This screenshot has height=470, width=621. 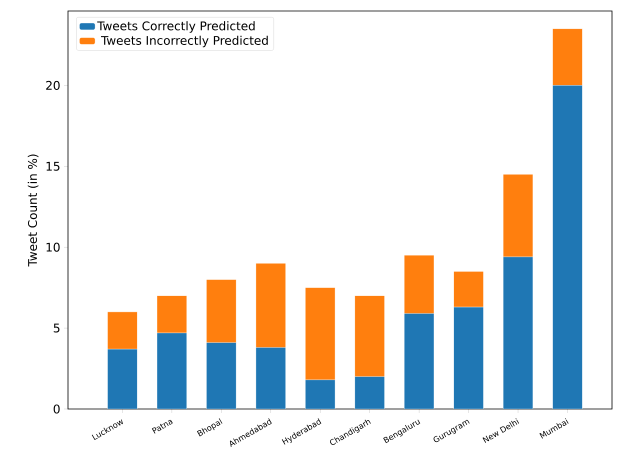 I want to click on y-tick-label: 5, so click(x=57, y=328).